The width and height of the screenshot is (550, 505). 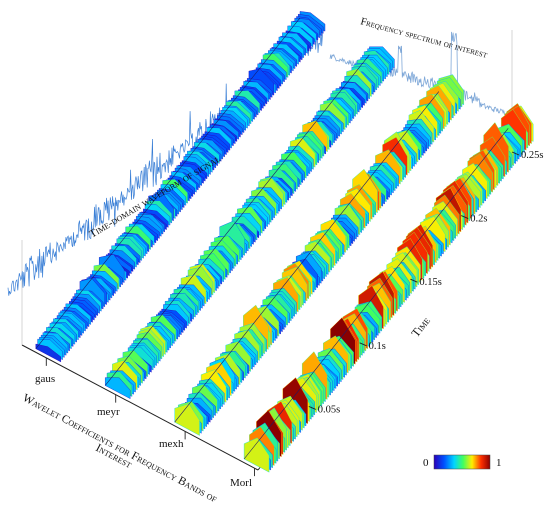 I want to click on time-tick-label: 0.25s, so click(x=532, y=155).